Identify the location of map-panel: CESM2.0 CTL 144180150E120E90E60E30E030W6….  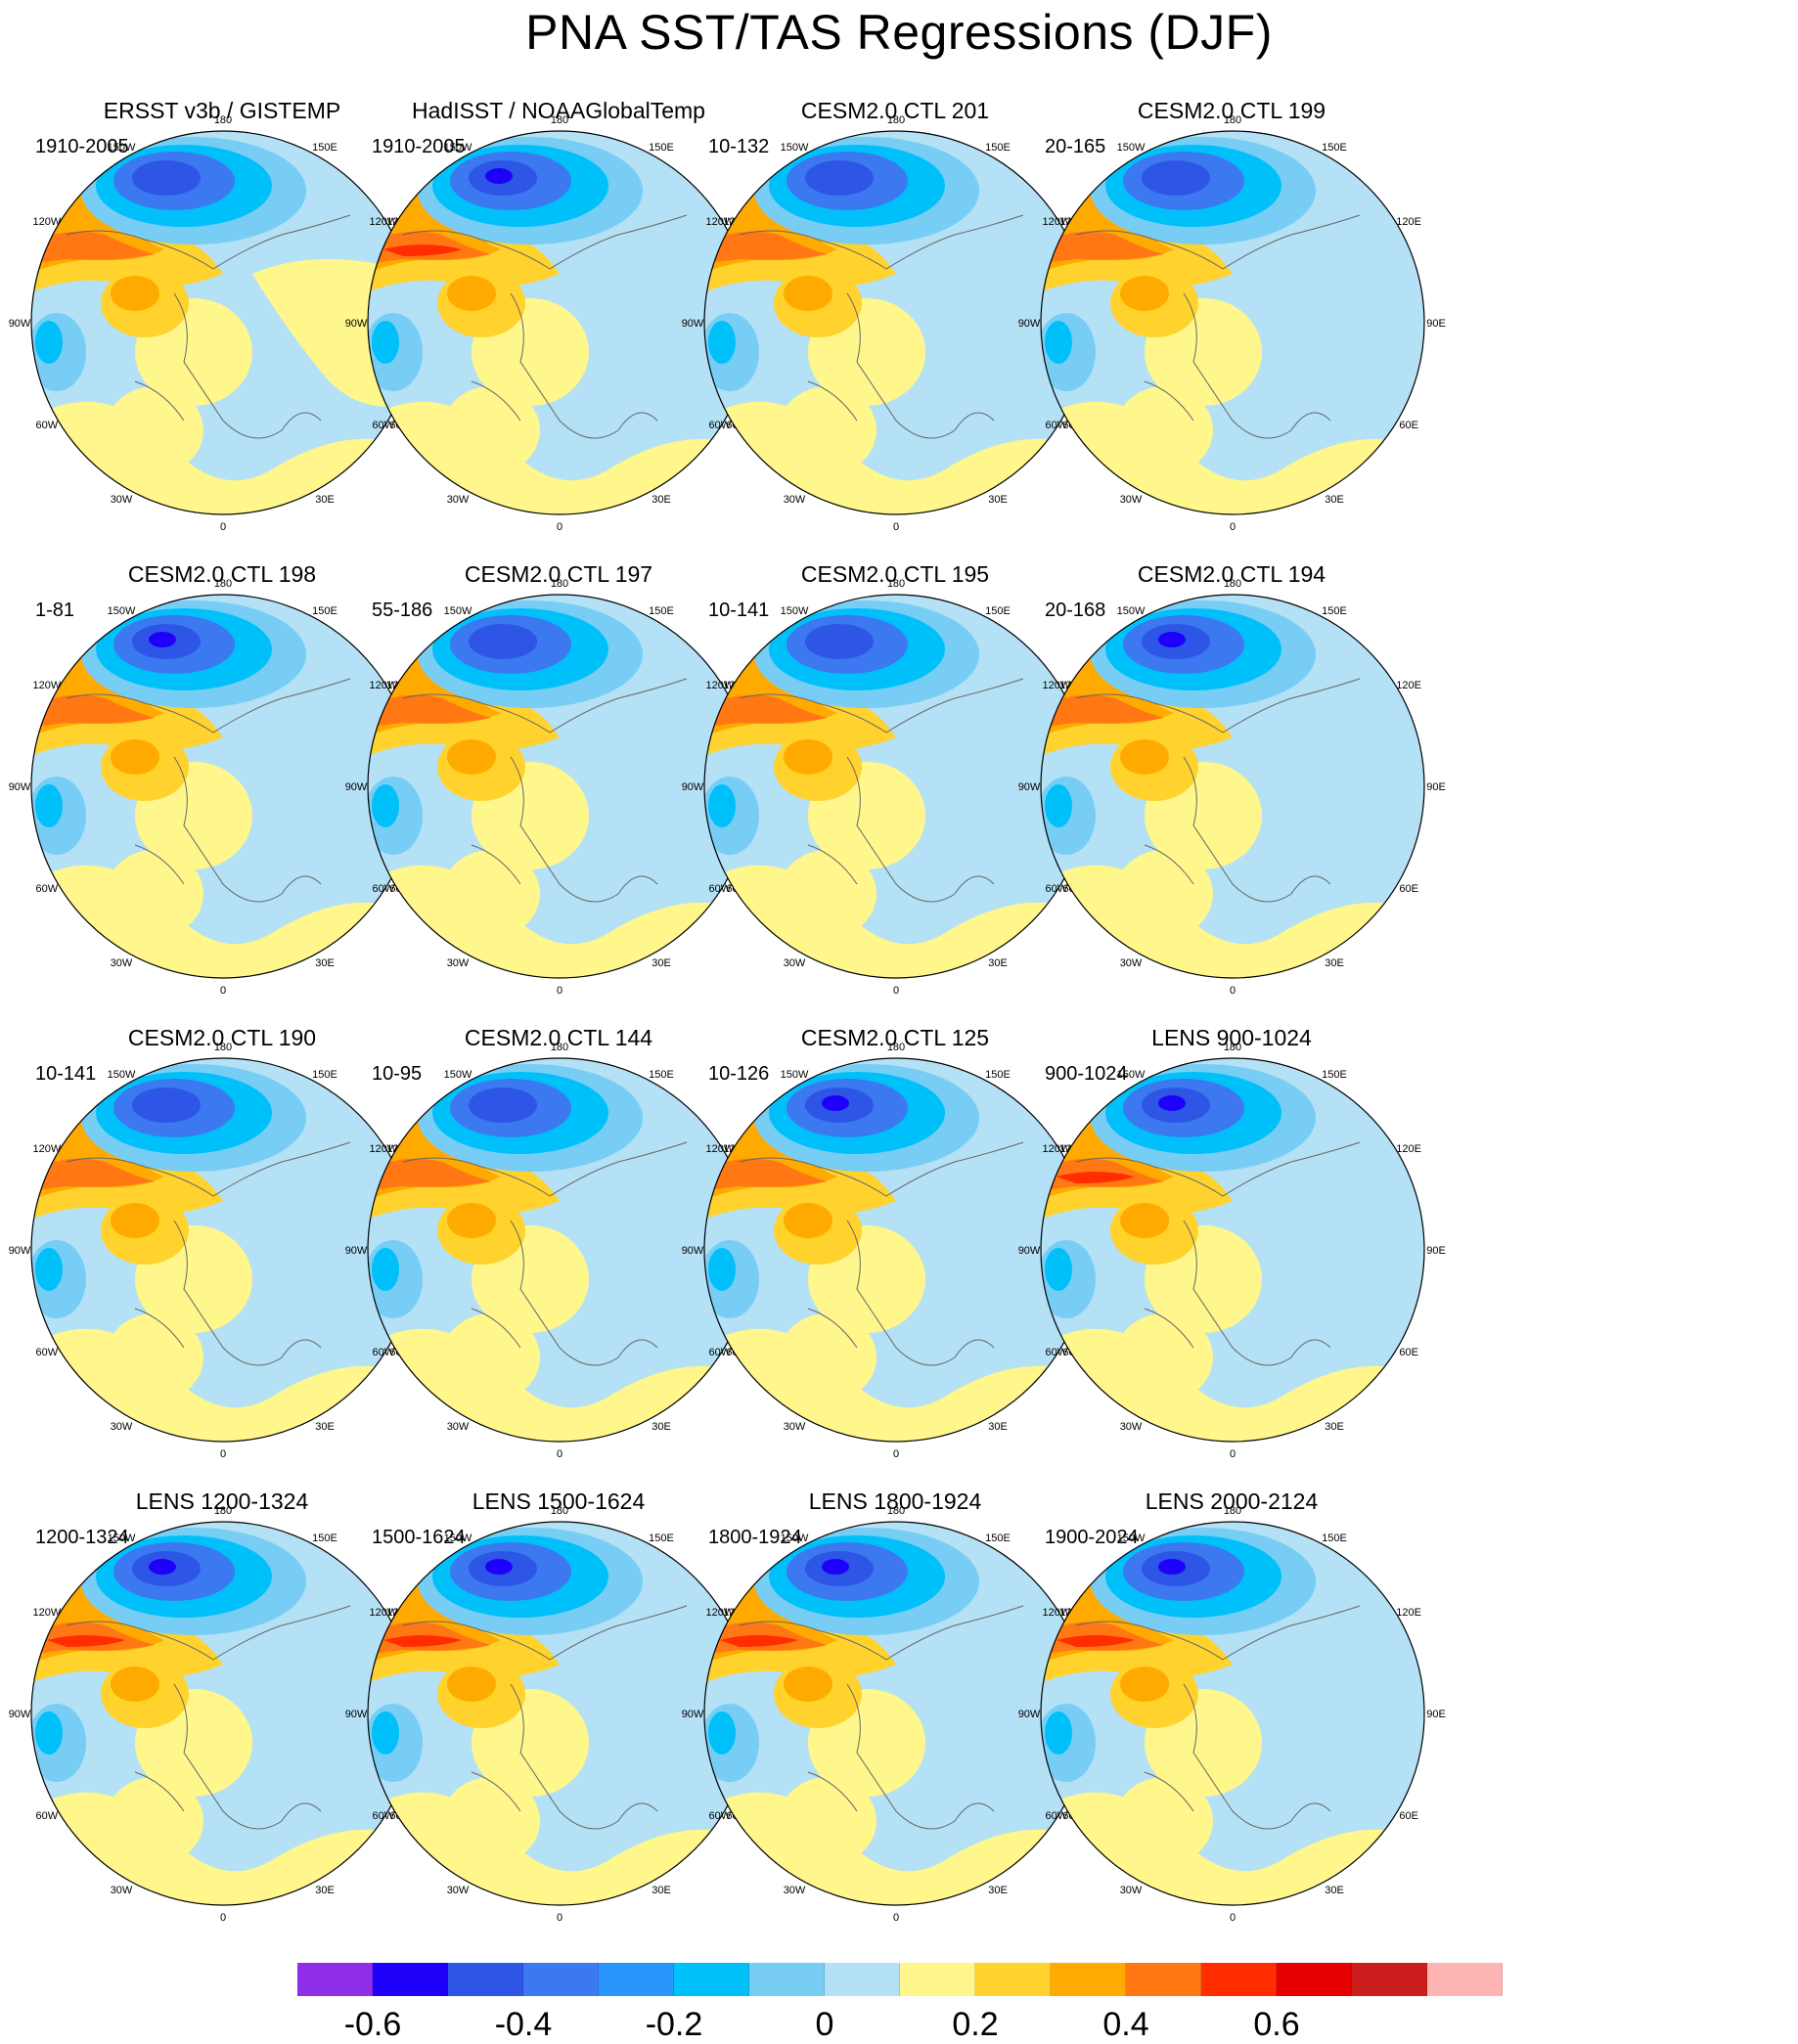
(559, 1193).